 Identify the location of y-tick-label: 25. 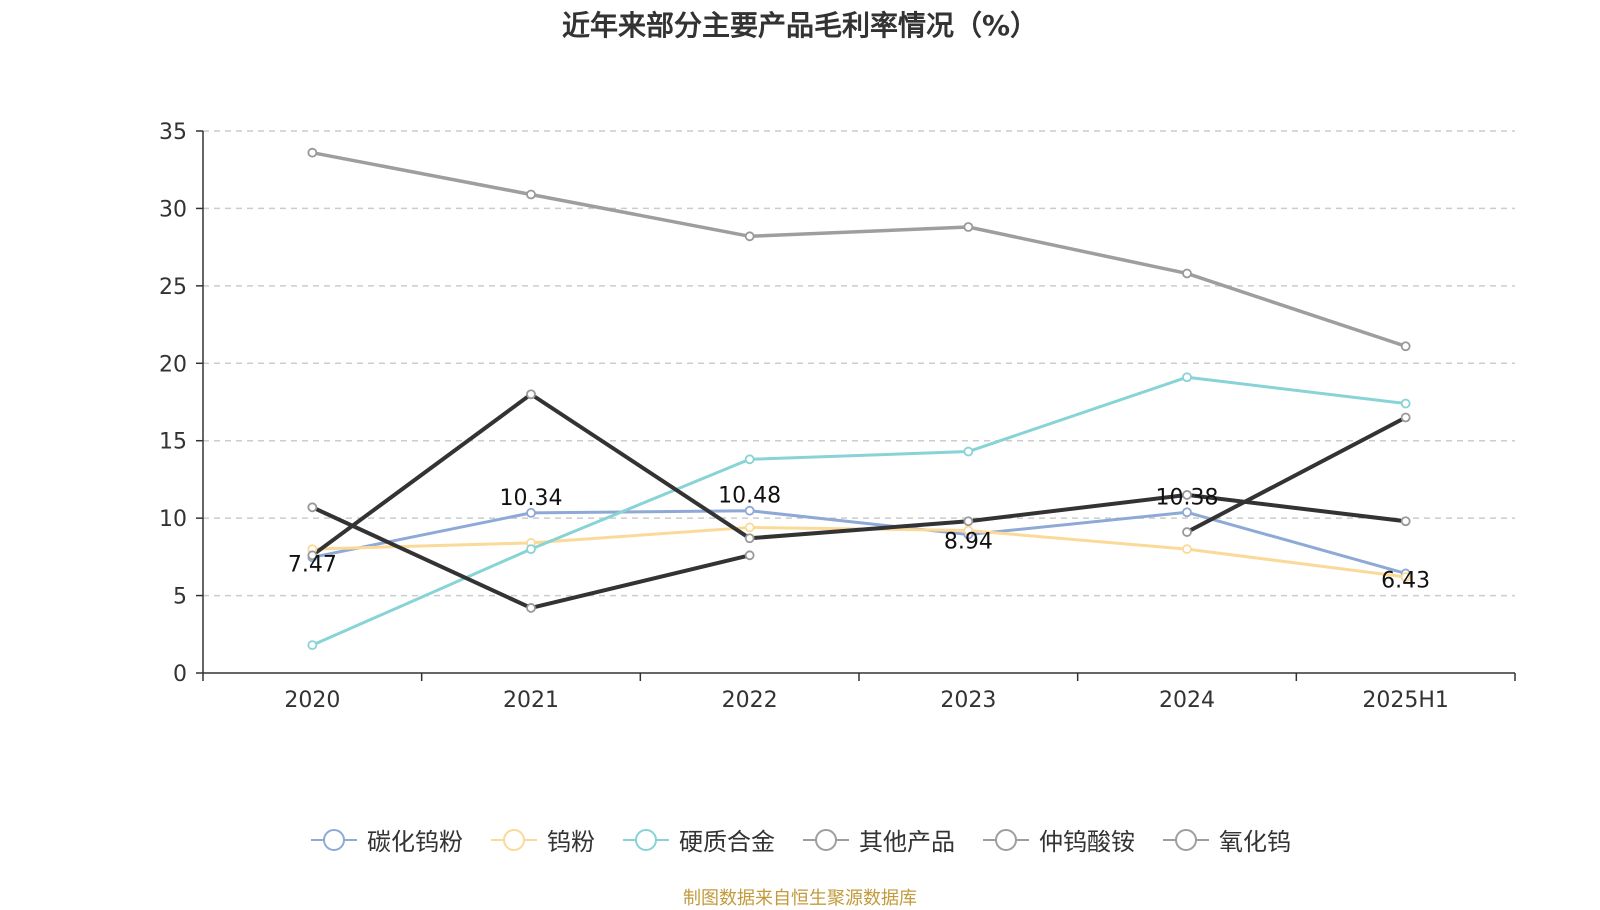
(173, 287).